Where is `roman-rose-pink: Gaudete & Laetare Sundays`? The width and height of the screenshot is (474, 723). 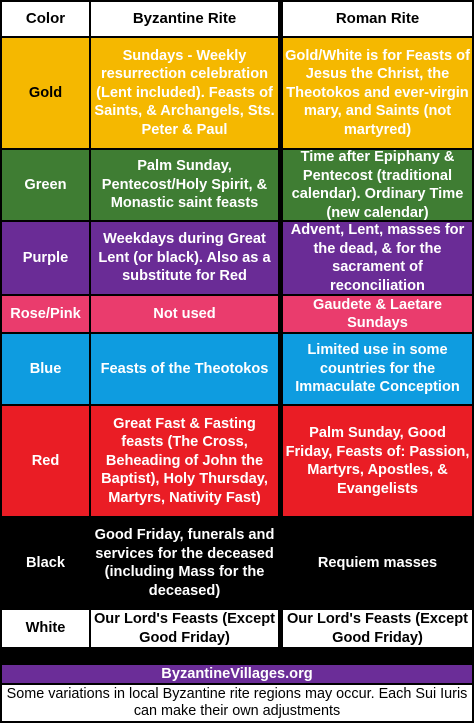
roman-rose-pink: Gaudete & Laetare Sundays is located at coordinates (377, 314).